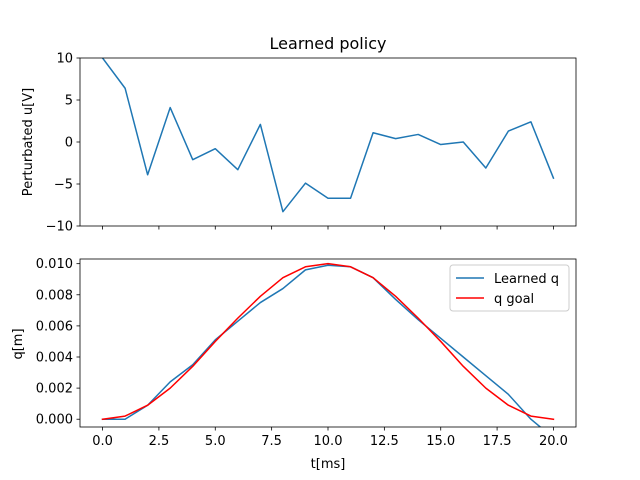 The image size is (640, 480). I want to click on legend-box, so click(509, 288).